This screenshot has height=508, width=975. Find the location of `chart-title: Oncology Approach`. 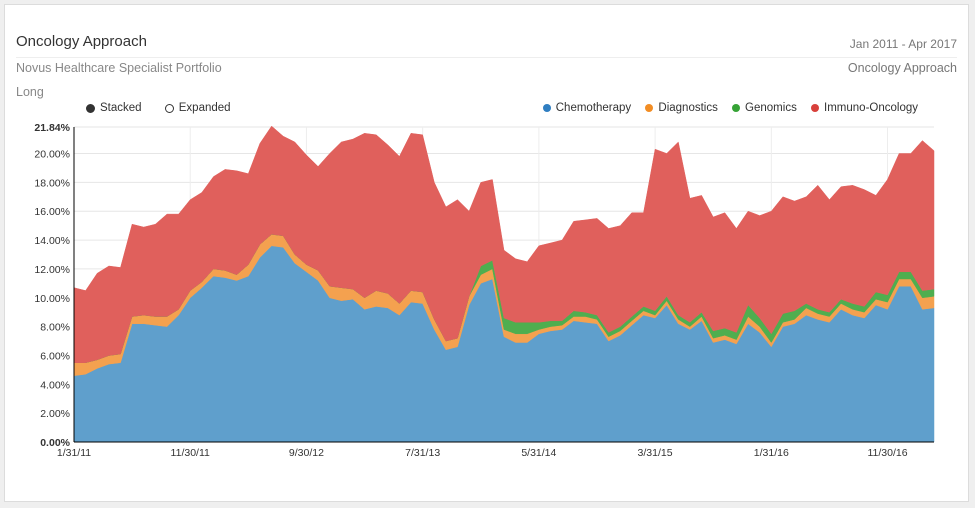

chart-title: Oncology Approach is located at coordinates (81, 41).